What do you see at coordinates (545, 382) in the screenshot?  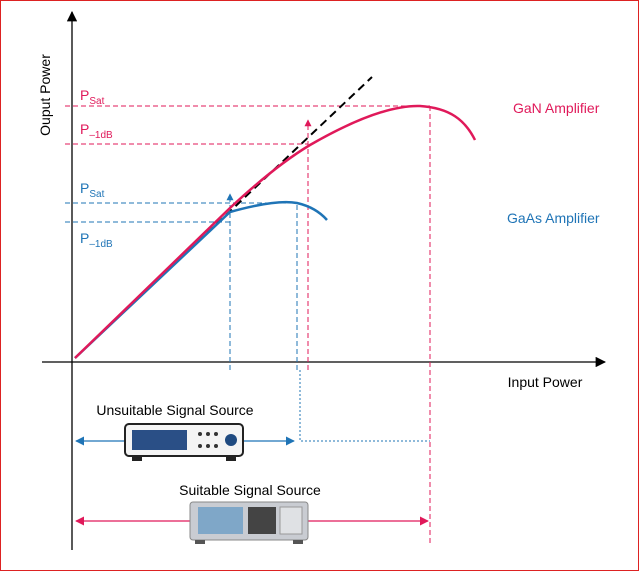 I see `x-label: Input Power` at bounding box center [545, 382].